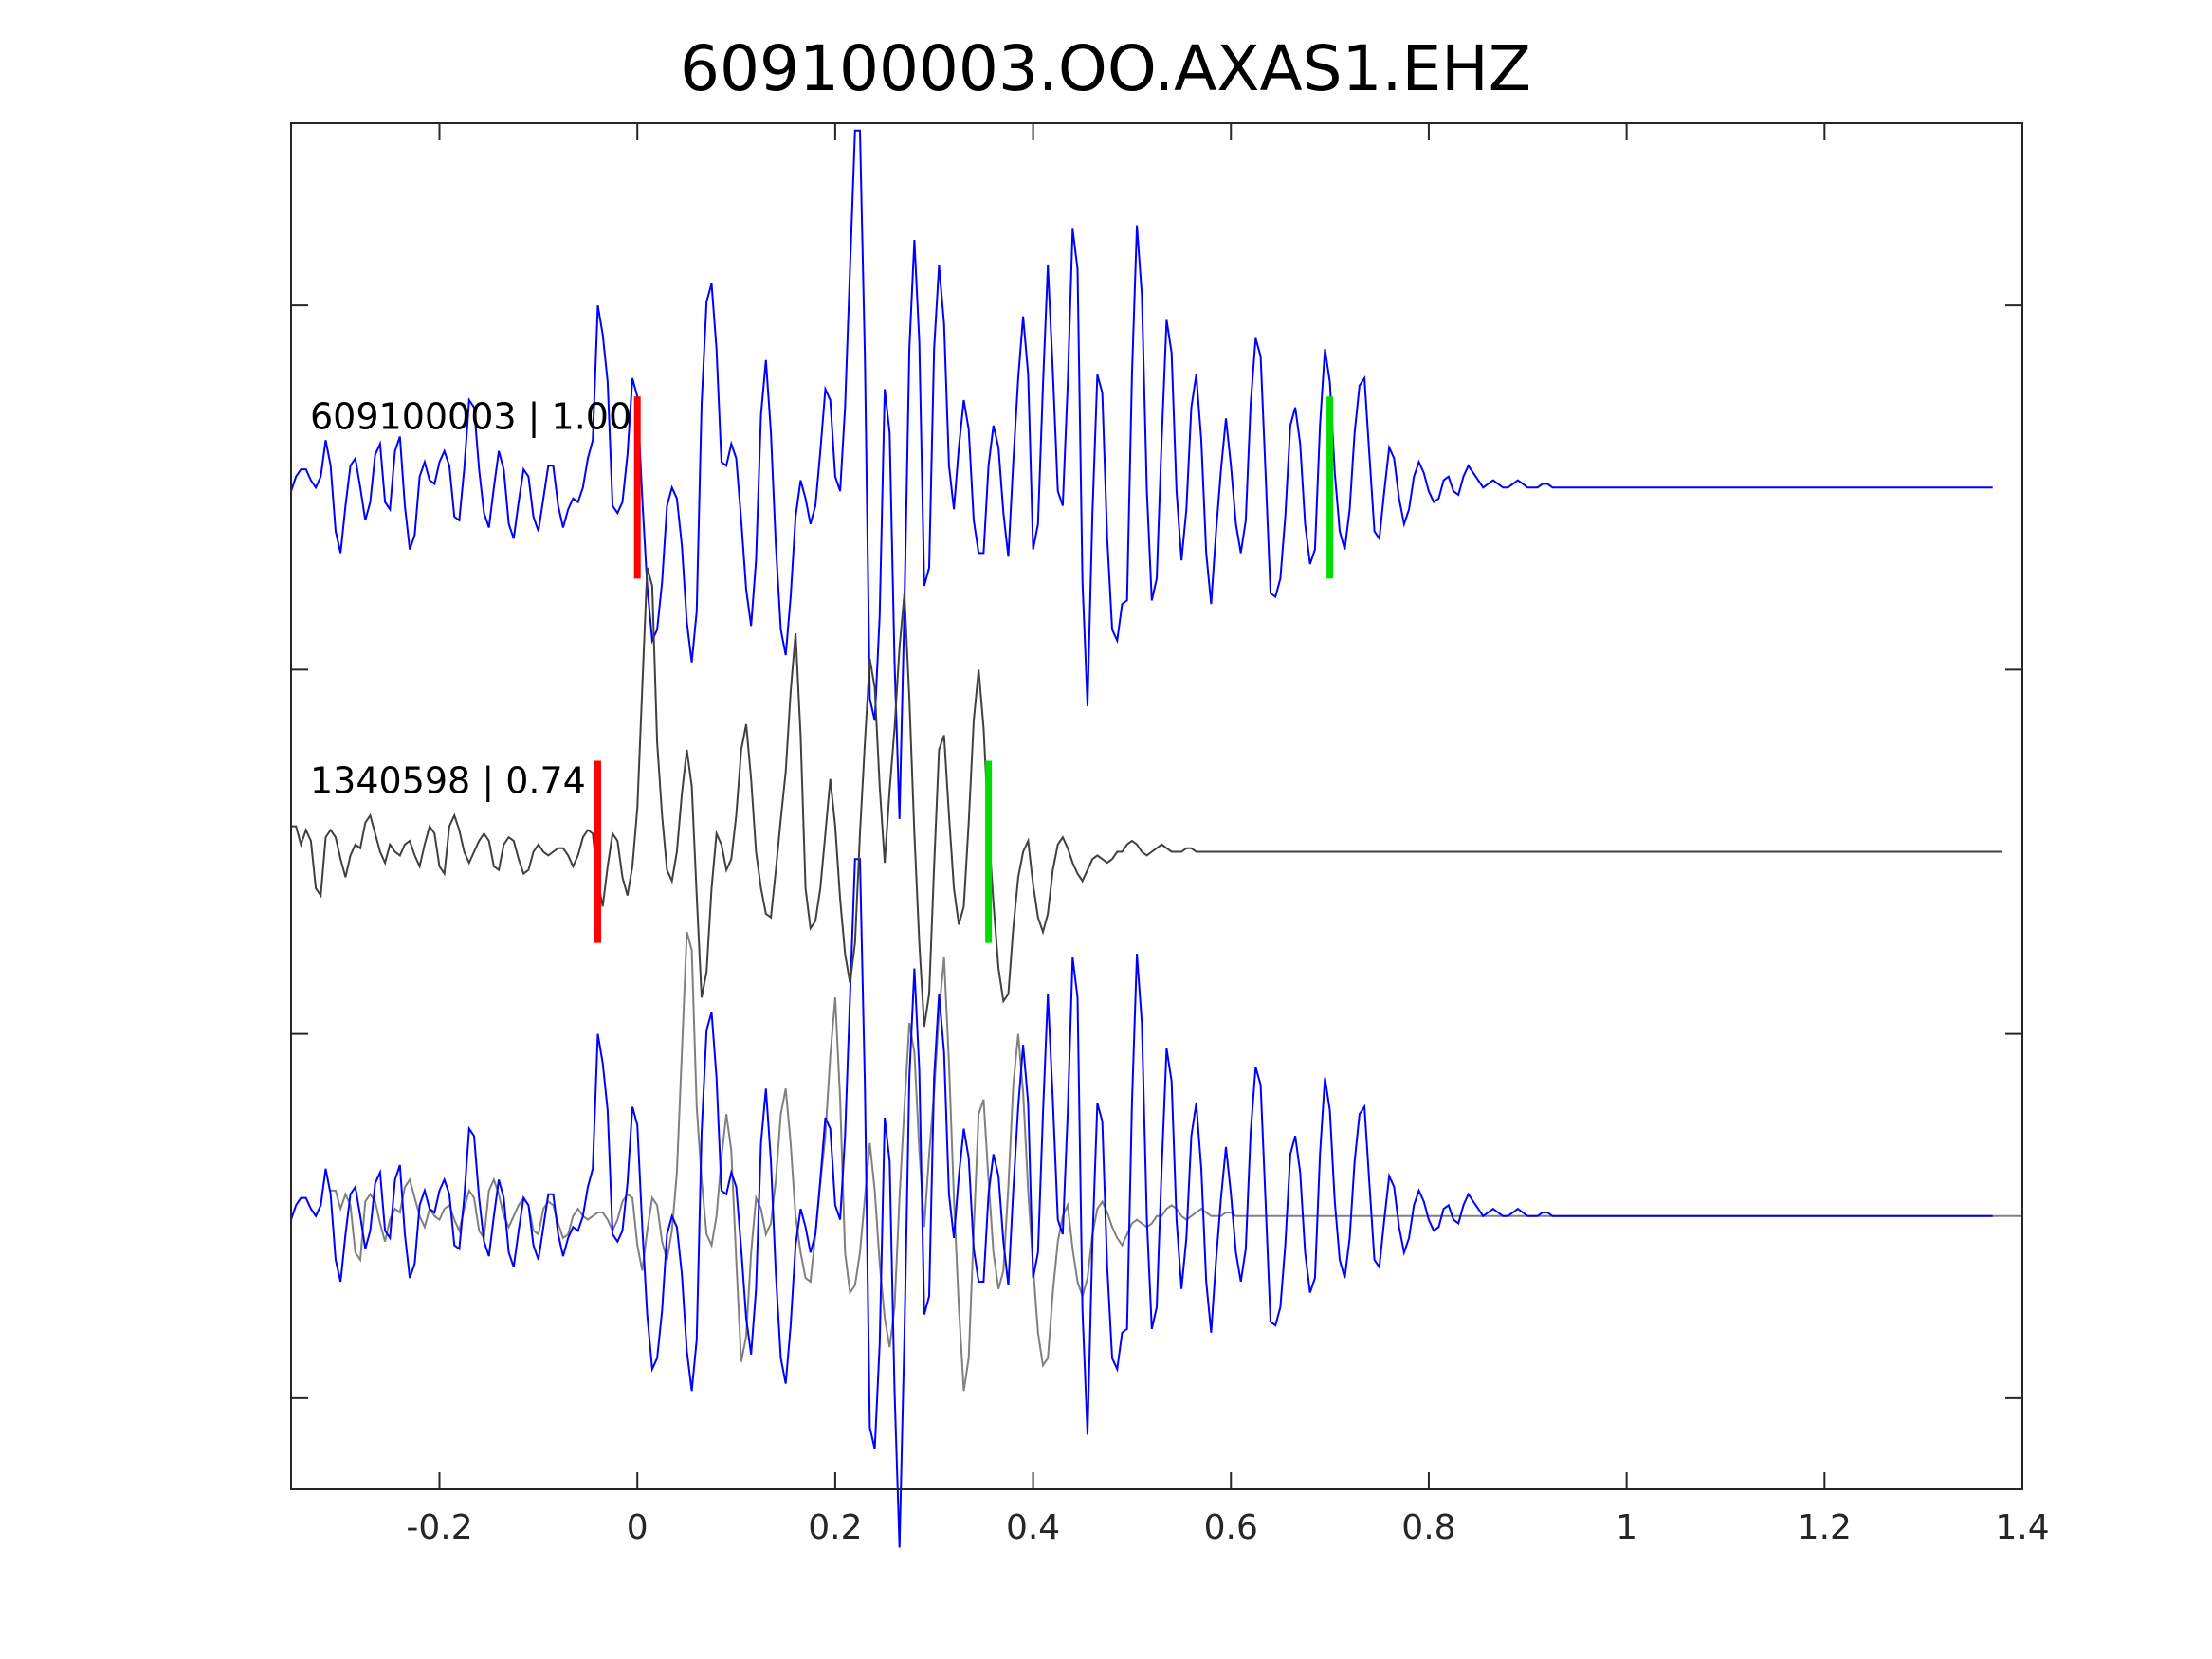 The height and width of the screenshot is (1659, 2212). I want to click on picks-layer, so click(964, 669).